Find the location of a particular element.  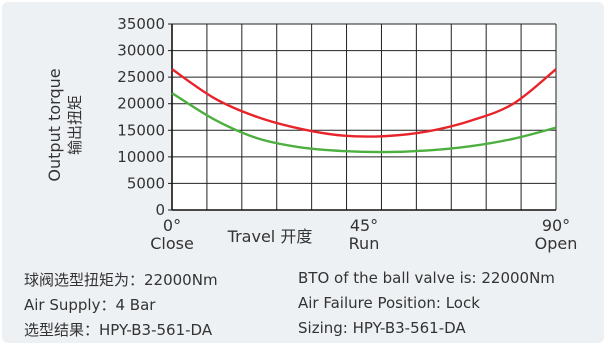

sizing-cn-text: 选型结果：HPY-B3-561-DA is located at coordinates (118, 330).